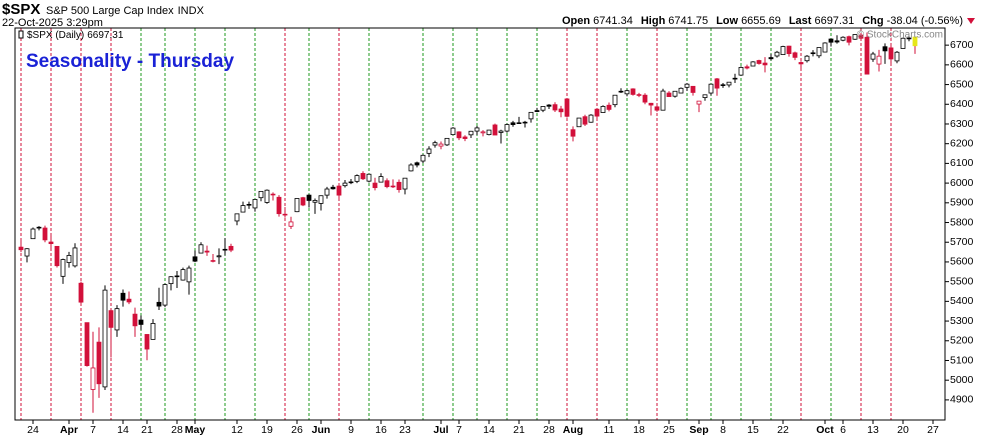 This screenshot has height=438, width=990. I want to click on instrument: S&P 500 Large Cap Index INDX, so click(125, 11).